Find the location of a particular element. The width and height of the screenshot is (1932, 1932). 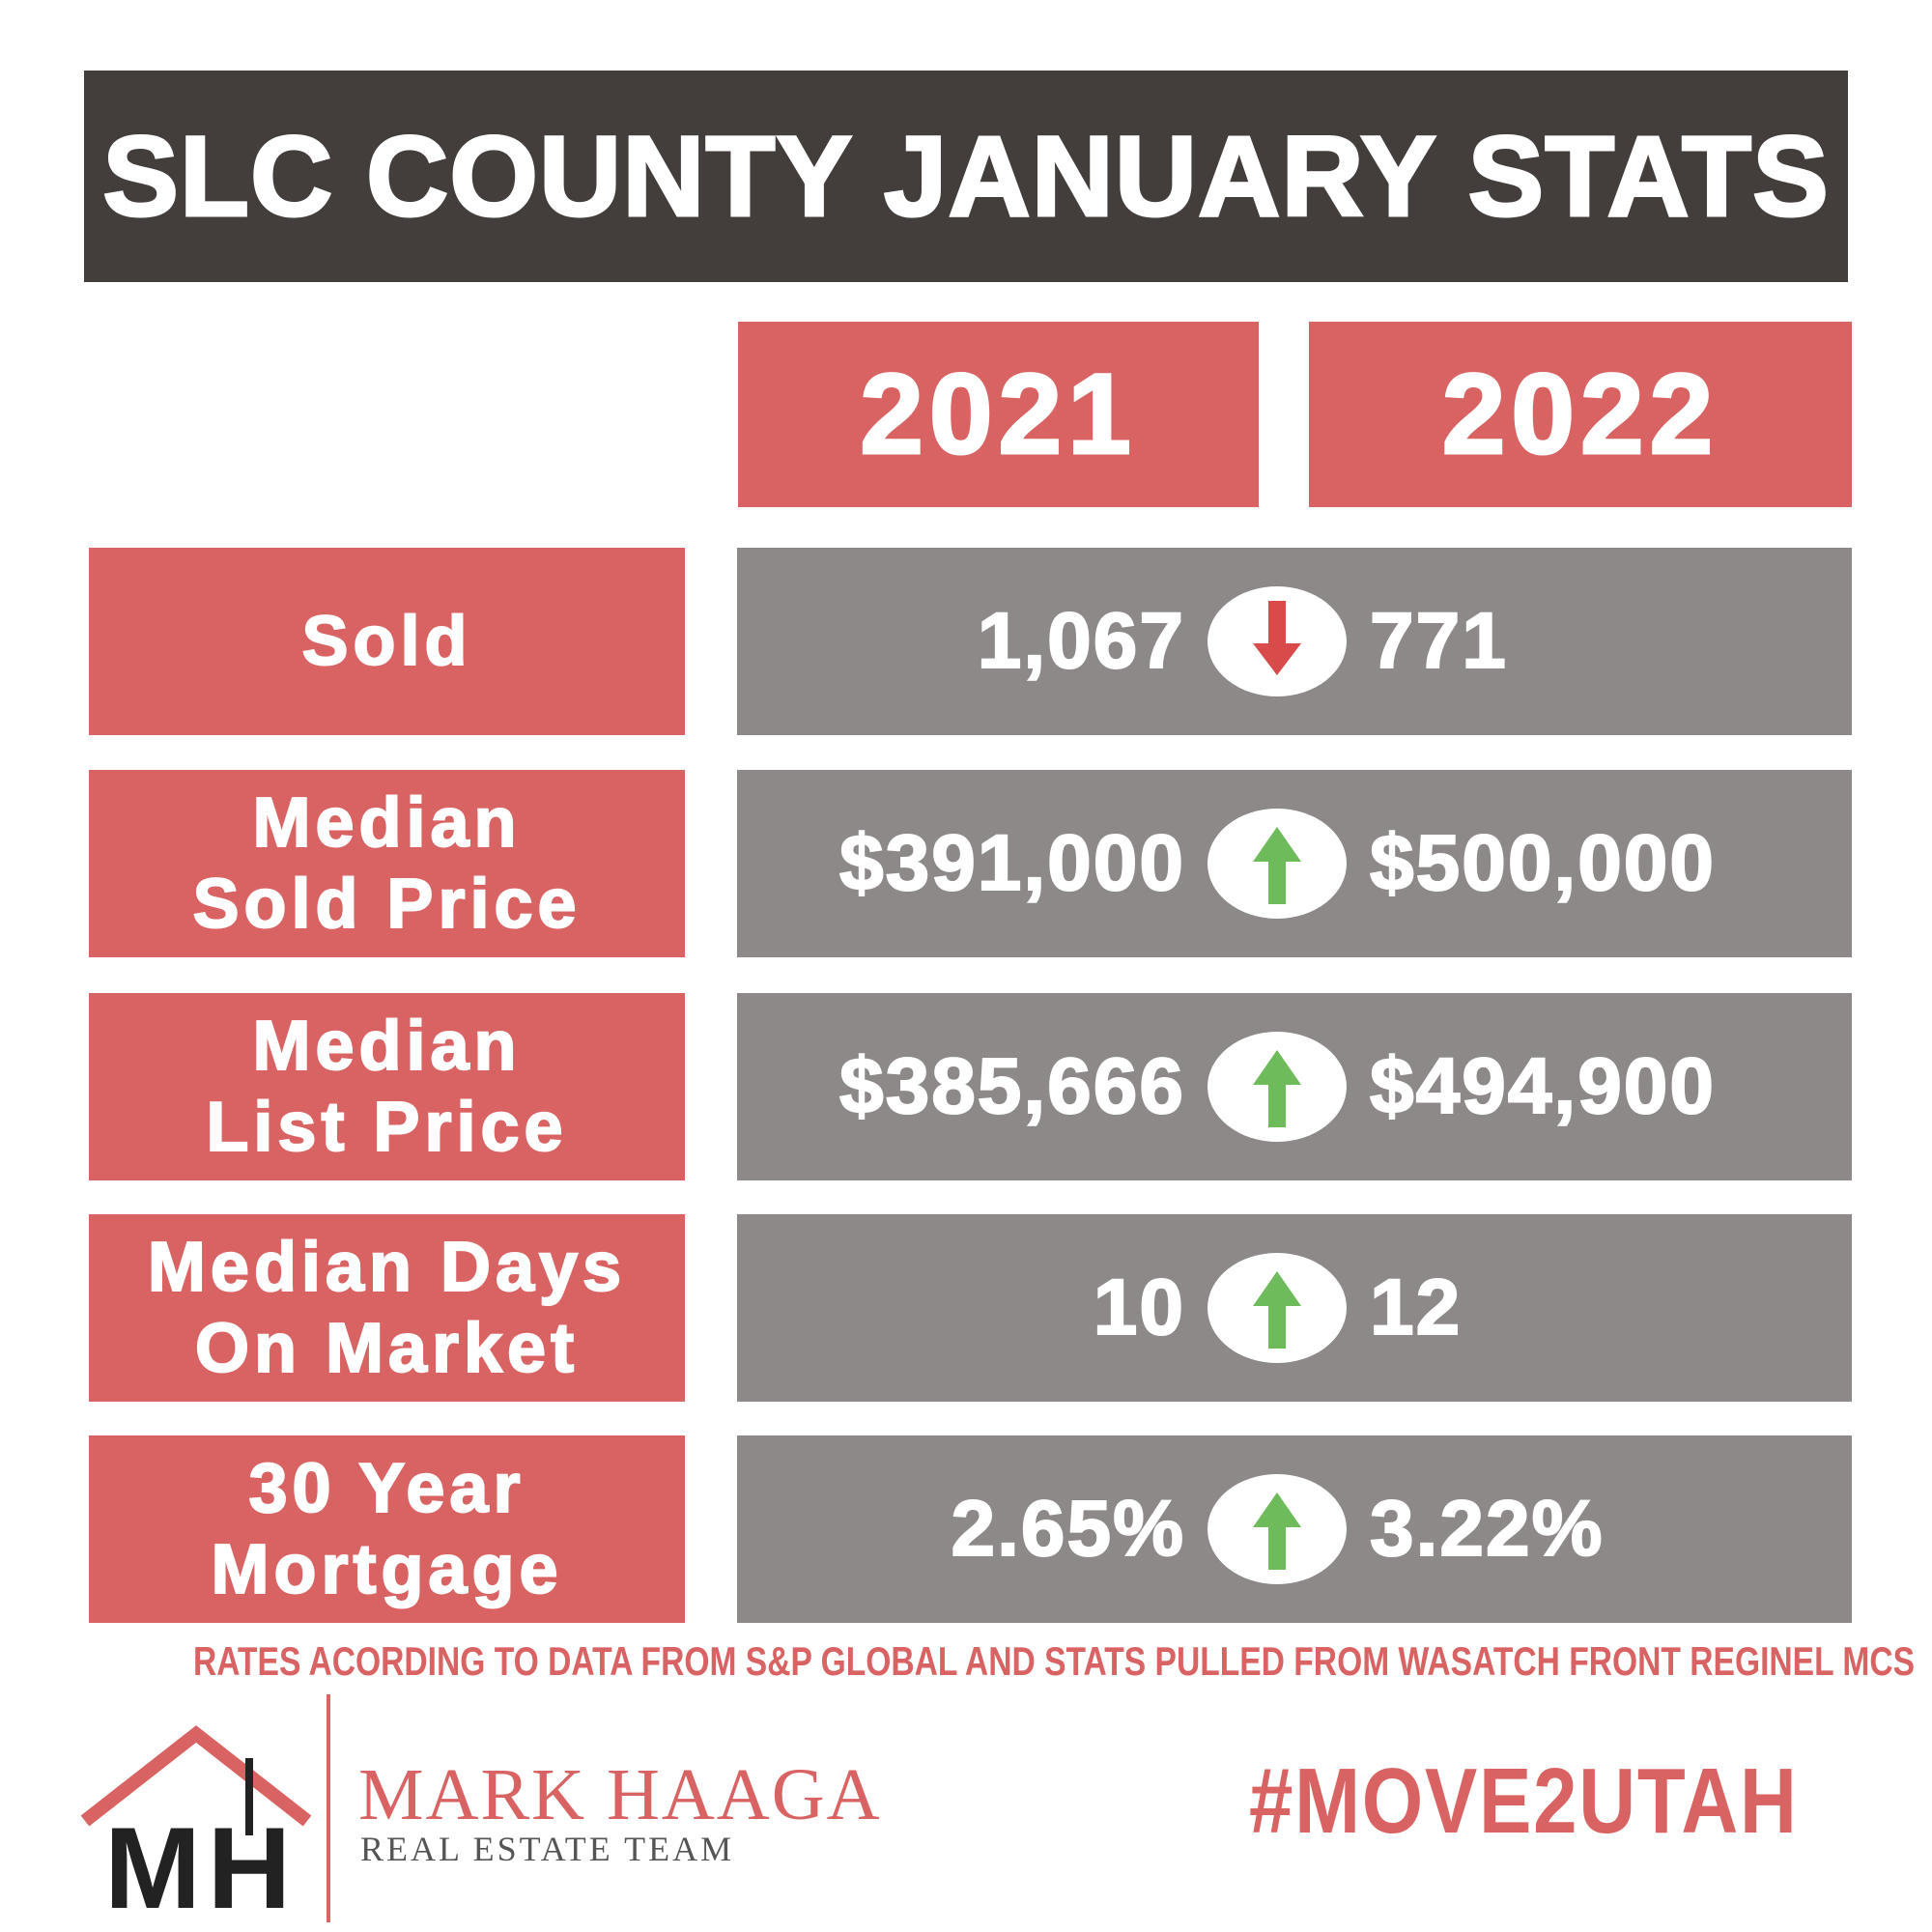

row-values: $385,666 $494,900 is located at coordinates (1294, 1086).